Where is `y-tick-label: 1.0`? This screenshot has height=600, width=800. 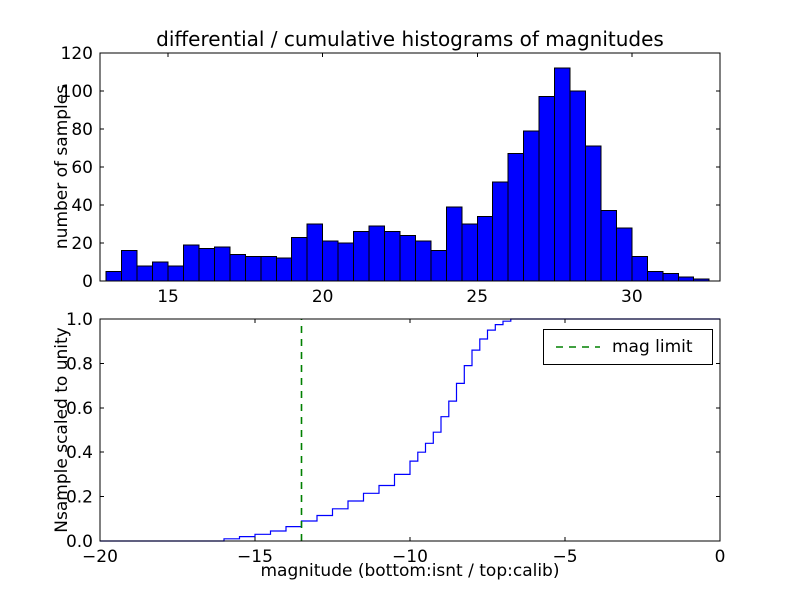 y-tick-label: 1.0 is located at coordinates (79, 320).